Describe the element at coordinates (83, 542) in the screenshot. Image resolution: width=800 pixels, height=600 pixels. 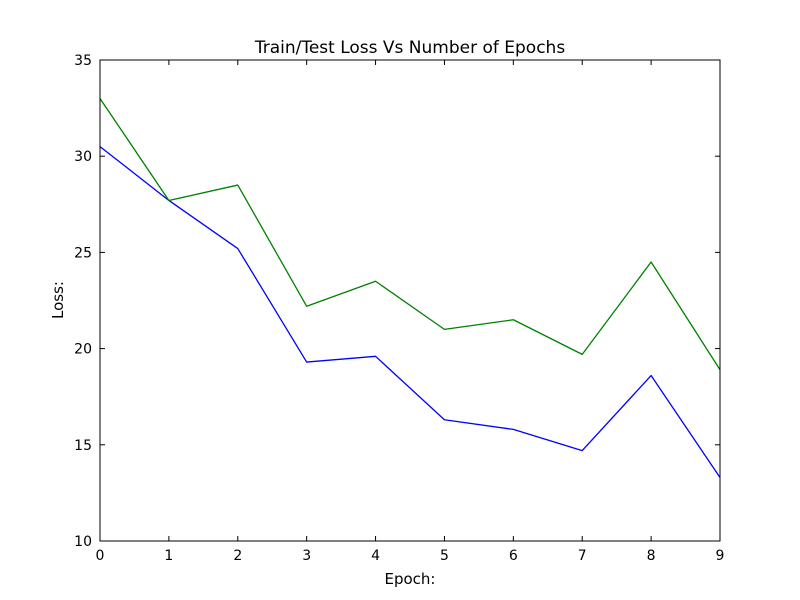
I see `y-tick-label: 10` at that location.